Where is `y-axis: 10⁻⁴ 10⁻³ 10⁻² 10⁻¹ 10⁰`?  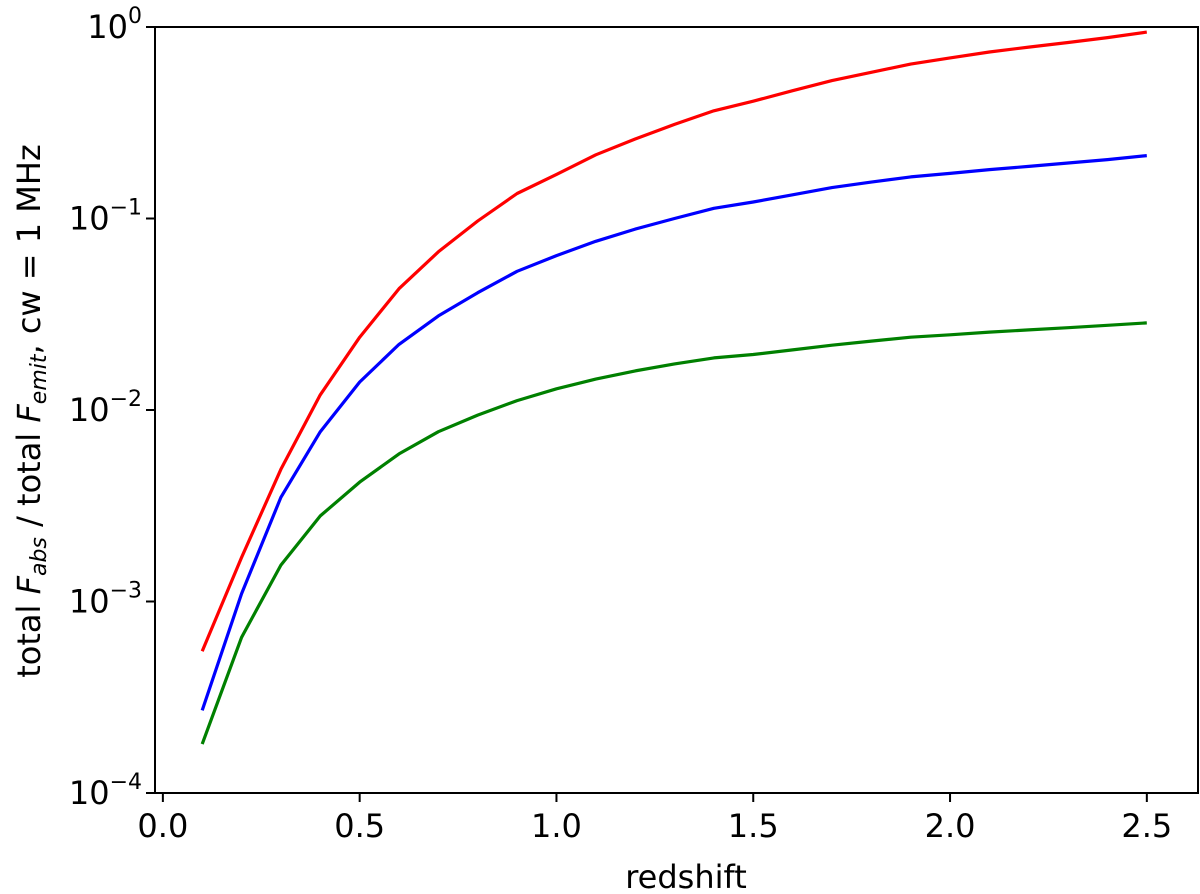
y-axis: 10⁻⁴ 10⁻³ 10⁻² 10⁻¹ 10⁰ is located at coordinates (112, 408).